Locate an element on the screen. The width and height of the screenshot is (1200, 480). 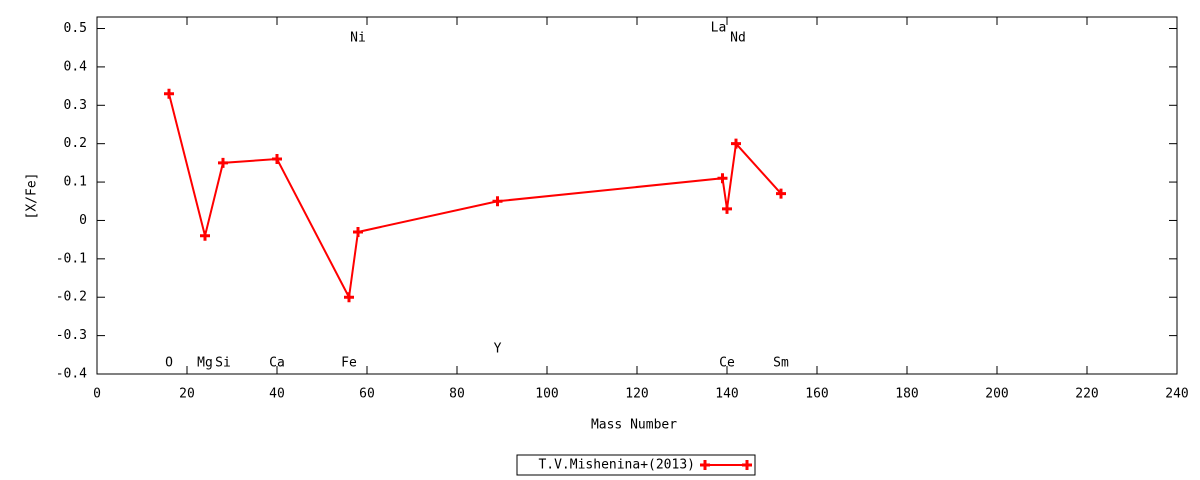
element-label: La is located at coordinates (719, 28).